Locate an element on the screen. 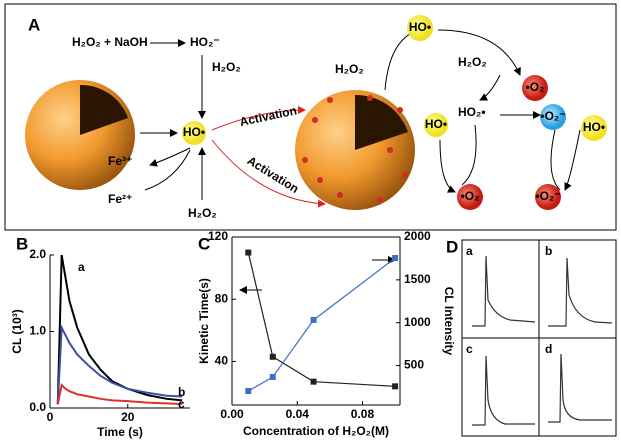 The width and height of the screenshot is (621, 442). x-tick-label: 0 is located at coordinates (50, 417).